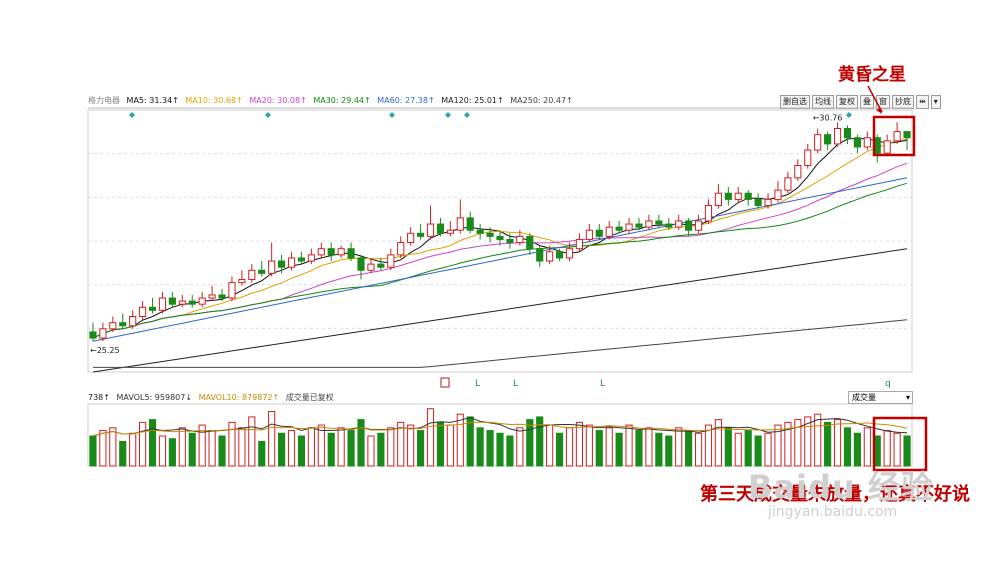 The height and width of the screenshot is (563, 1000). What do you see at coordinates (864, 397) in the screenshot?
I see `volume-select-value: 成交量` at bounding box center [864, 397].